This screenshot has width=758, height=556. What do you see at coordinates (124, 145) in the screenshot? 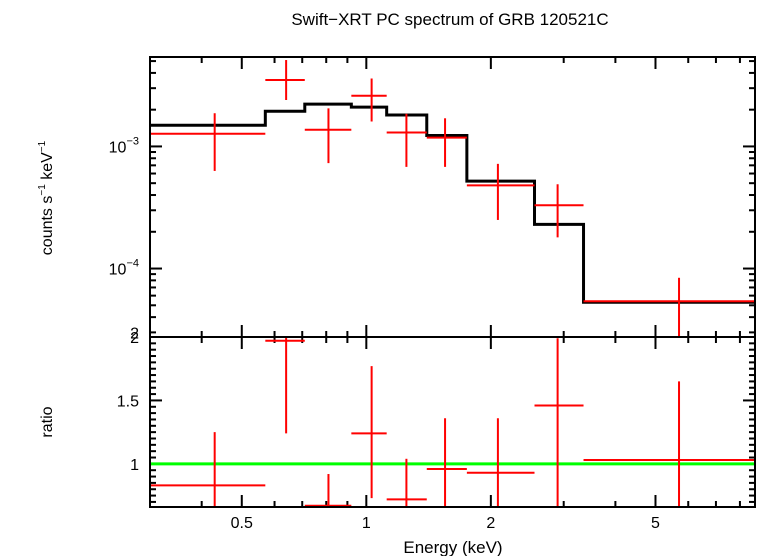
I see `y-tick-label: 10⁻³` at bounding box center [124, 145].